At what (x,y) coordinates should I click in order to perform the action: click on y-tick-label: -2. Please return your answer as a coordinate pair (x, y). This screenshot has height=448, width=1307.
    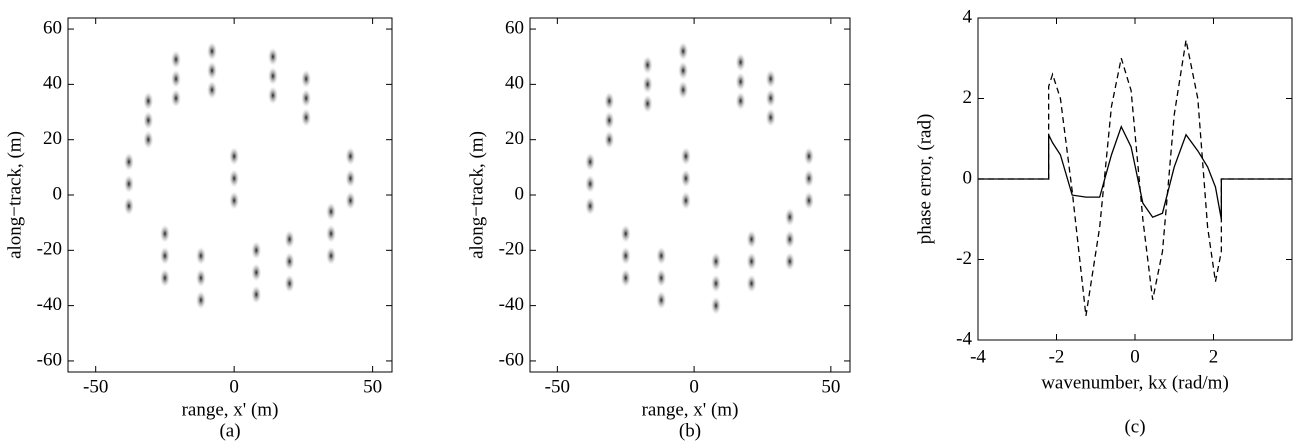
    Looking at the image, I should click on (964, 258).